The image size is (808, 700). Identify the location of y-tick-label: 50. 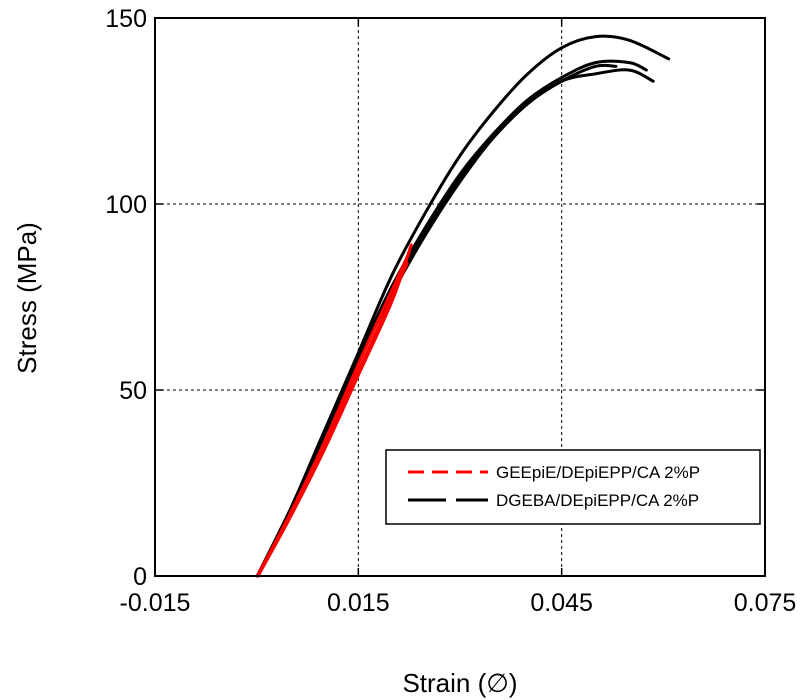
(133, 391).